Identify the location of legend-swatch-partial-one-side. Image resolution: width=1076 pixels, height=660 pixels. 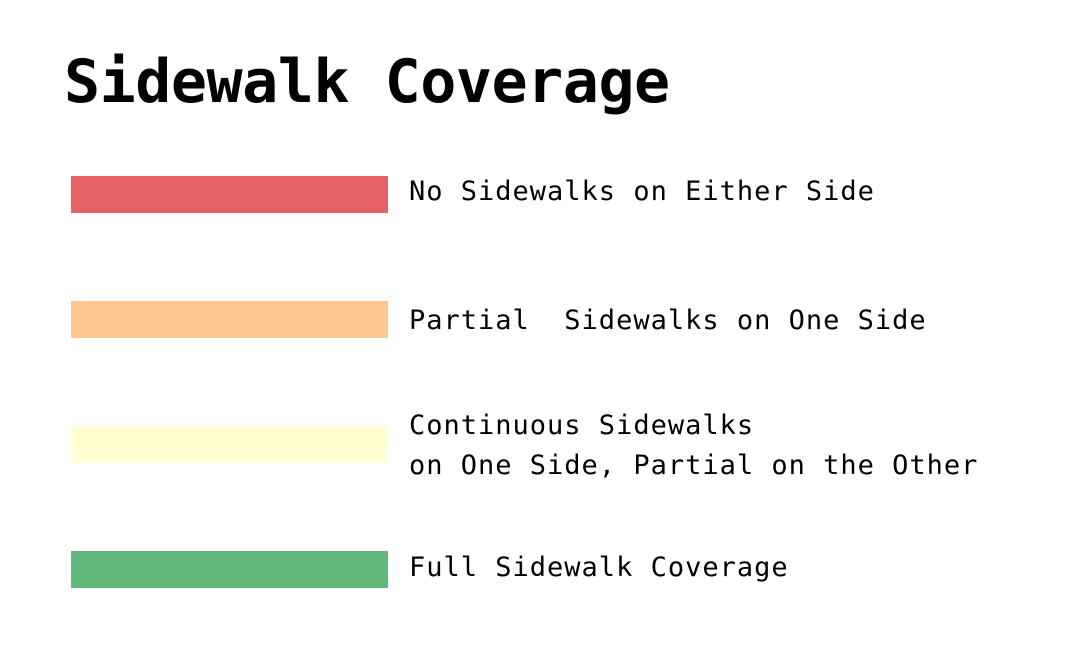
(229, 319).